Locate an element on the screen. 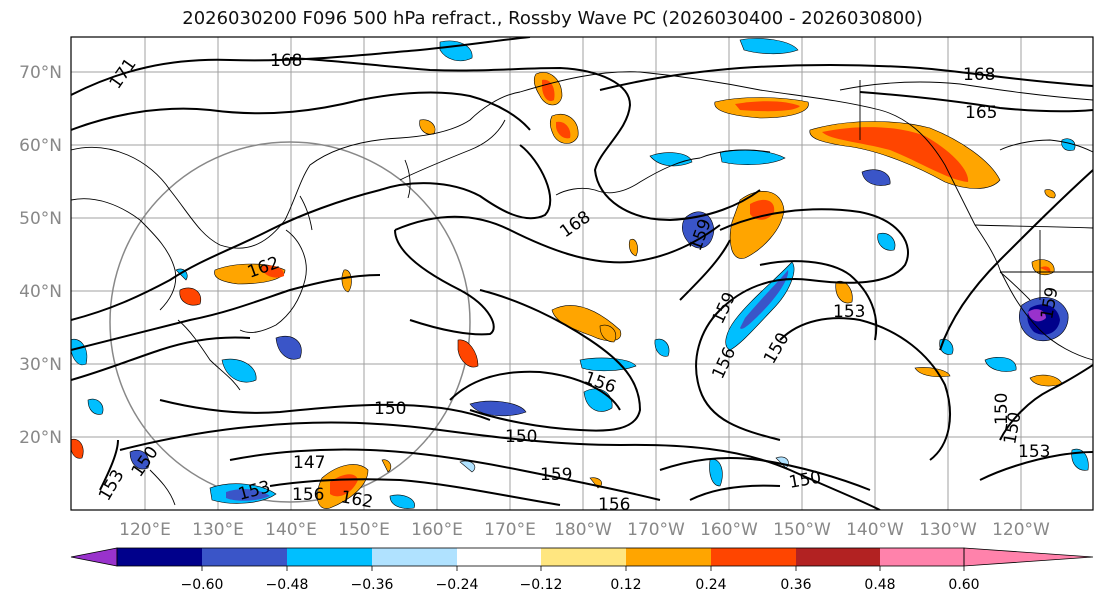 The height and width of the screenshot is (604, 1105). lat-label: 20°N is located at coordinates (40, 438).